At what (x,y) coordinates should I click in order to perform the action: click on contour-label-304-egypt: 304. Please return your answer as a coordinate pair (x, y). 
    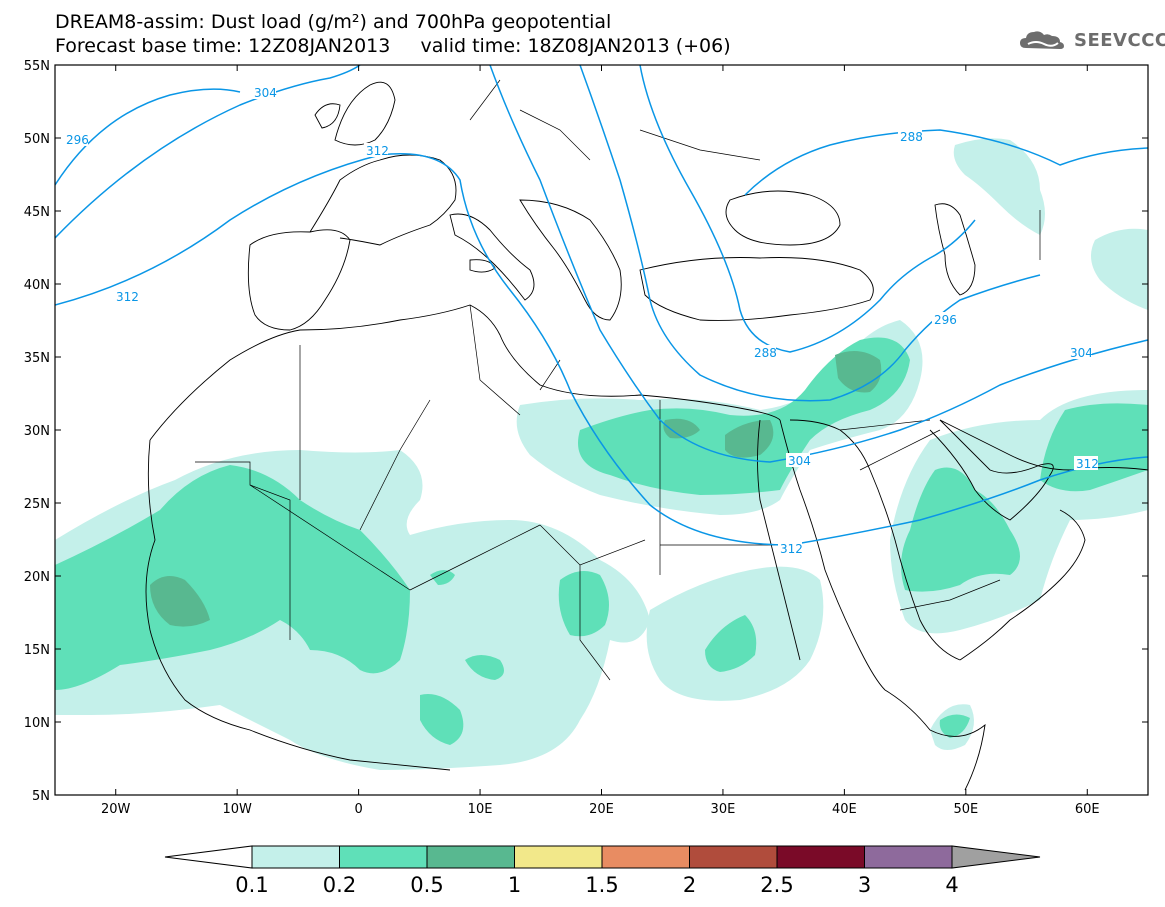
    Looking at the image, I should click on (799, 461).